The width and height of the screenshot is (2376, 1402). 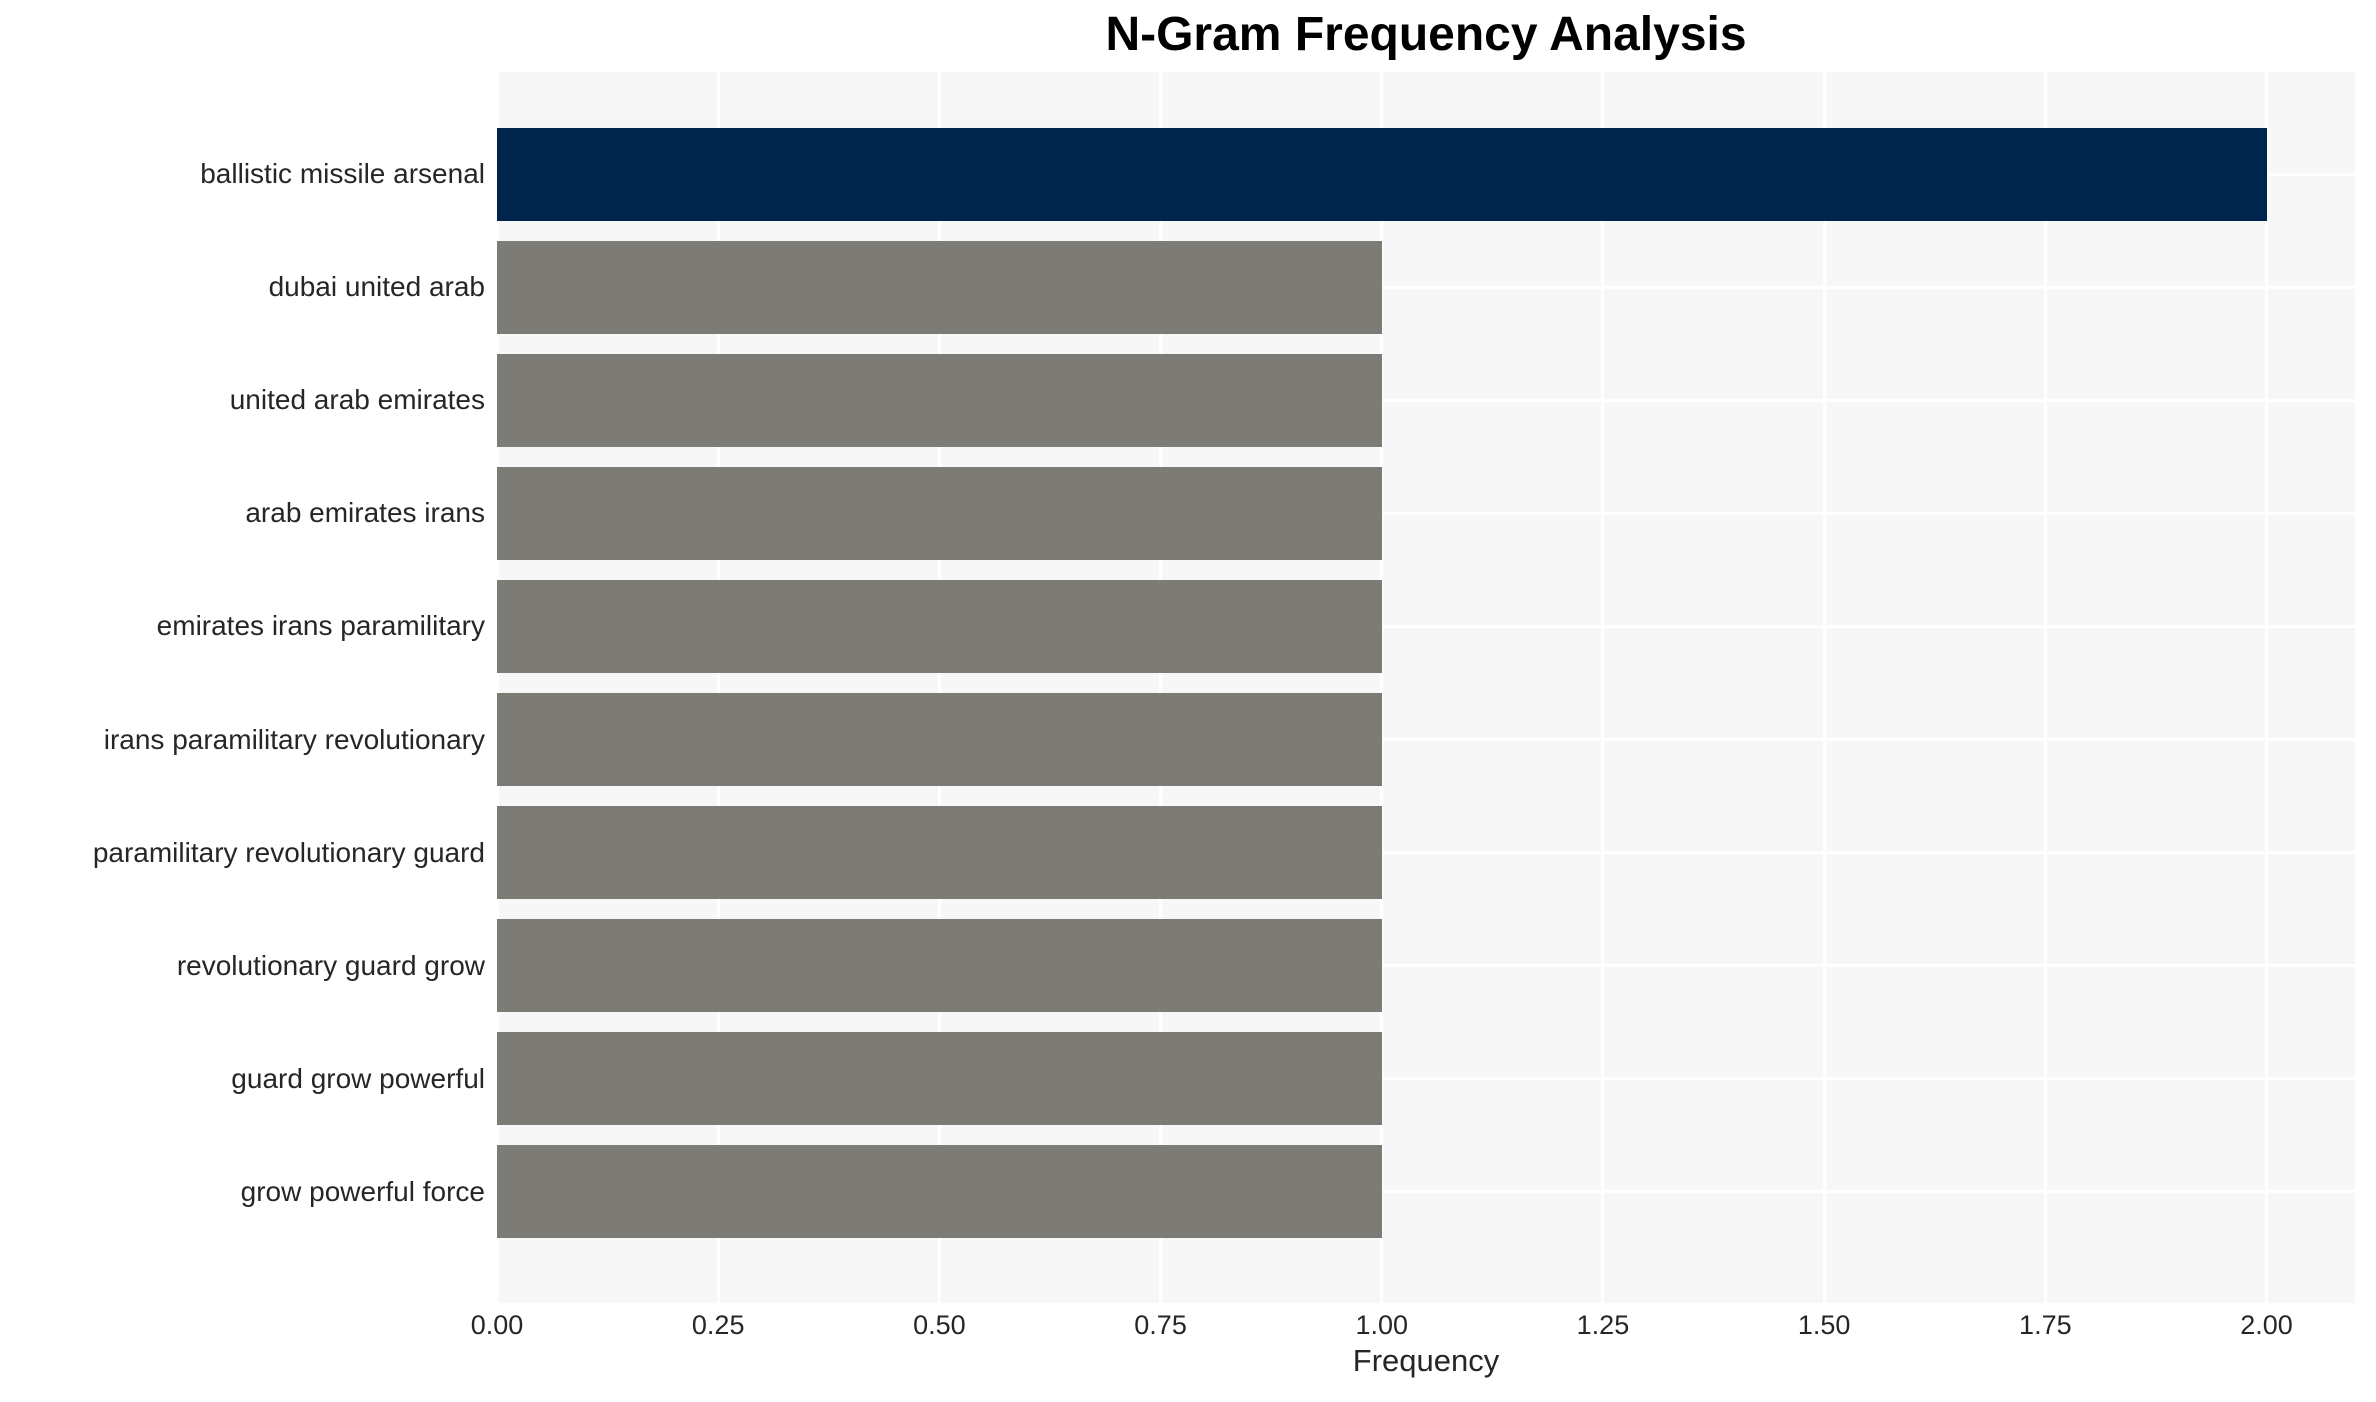 I want to click on x-axis-tick-label: 1.25, so click(x=1603, y=1325).